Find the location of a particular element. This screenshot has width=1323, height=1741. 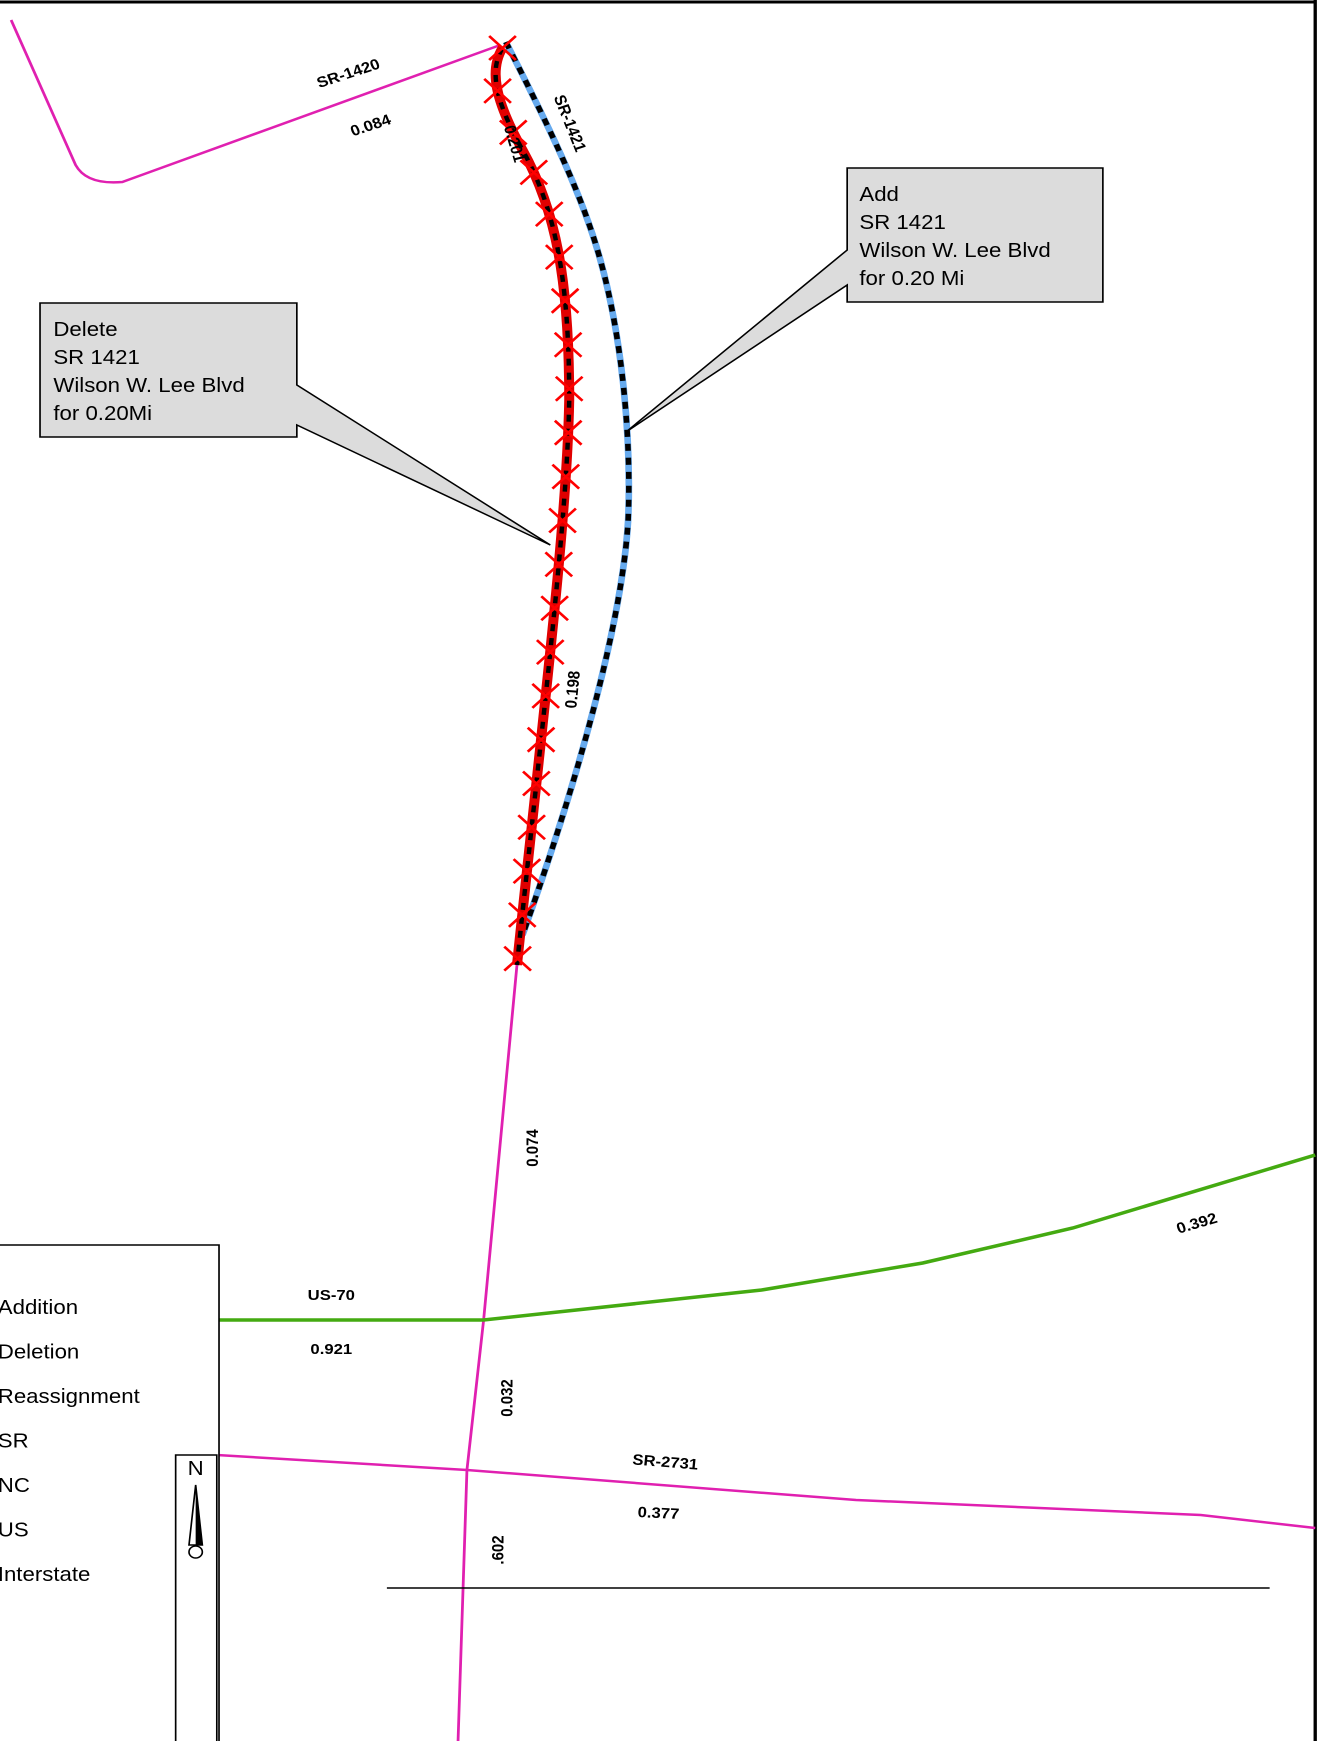

north-label: N is located at coordinates (196, 1469).